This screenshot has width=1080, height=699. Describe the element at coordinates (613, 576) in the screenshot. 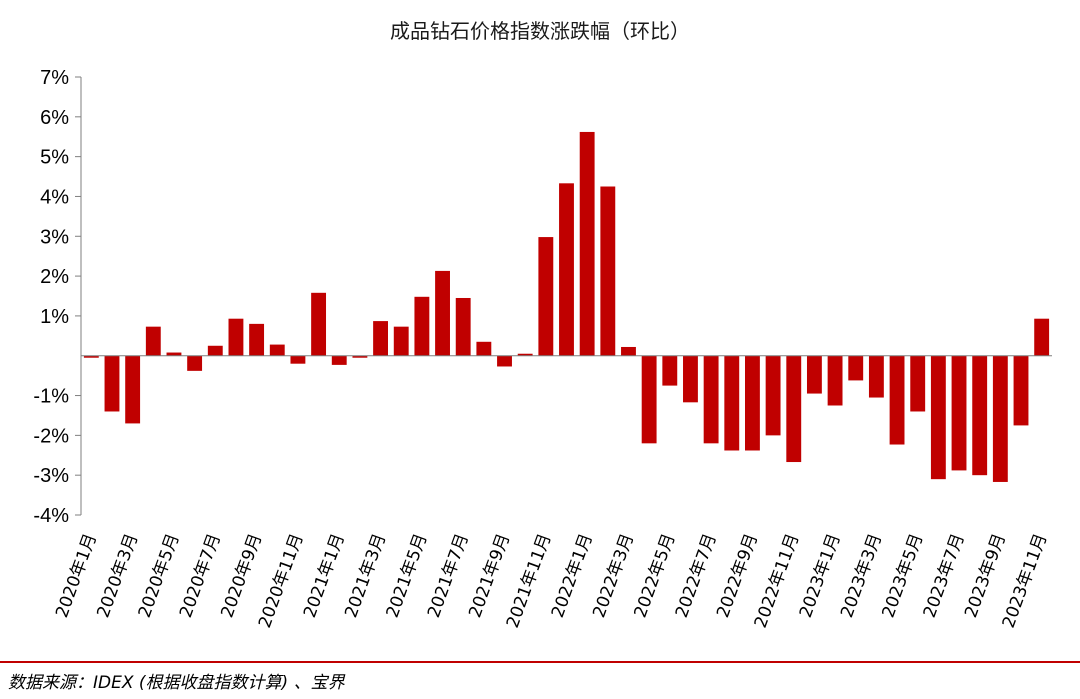

I see `x-tick-label: 2022年3月` at that location.